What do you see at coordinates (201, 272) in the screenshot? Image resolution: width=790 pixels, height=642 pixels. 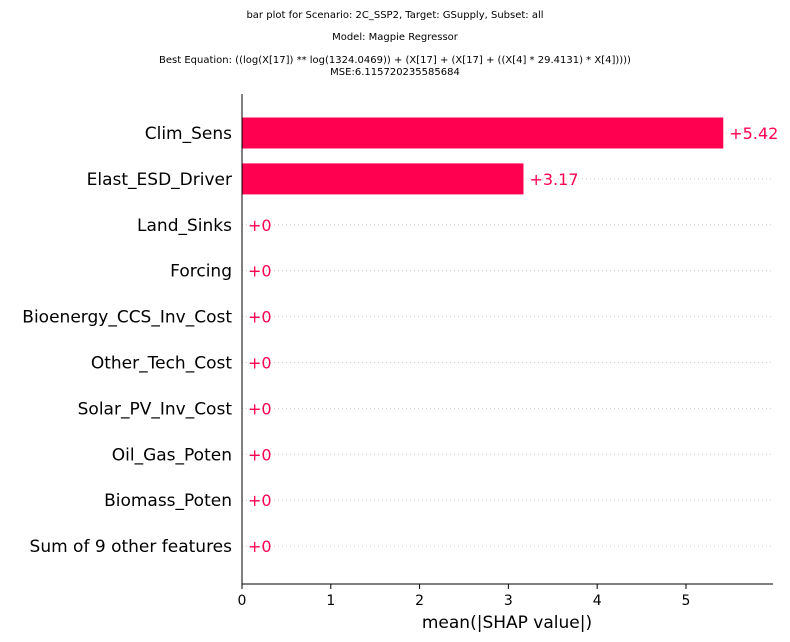 I see `category-label: Forcing` at bounding box center [201, 272].